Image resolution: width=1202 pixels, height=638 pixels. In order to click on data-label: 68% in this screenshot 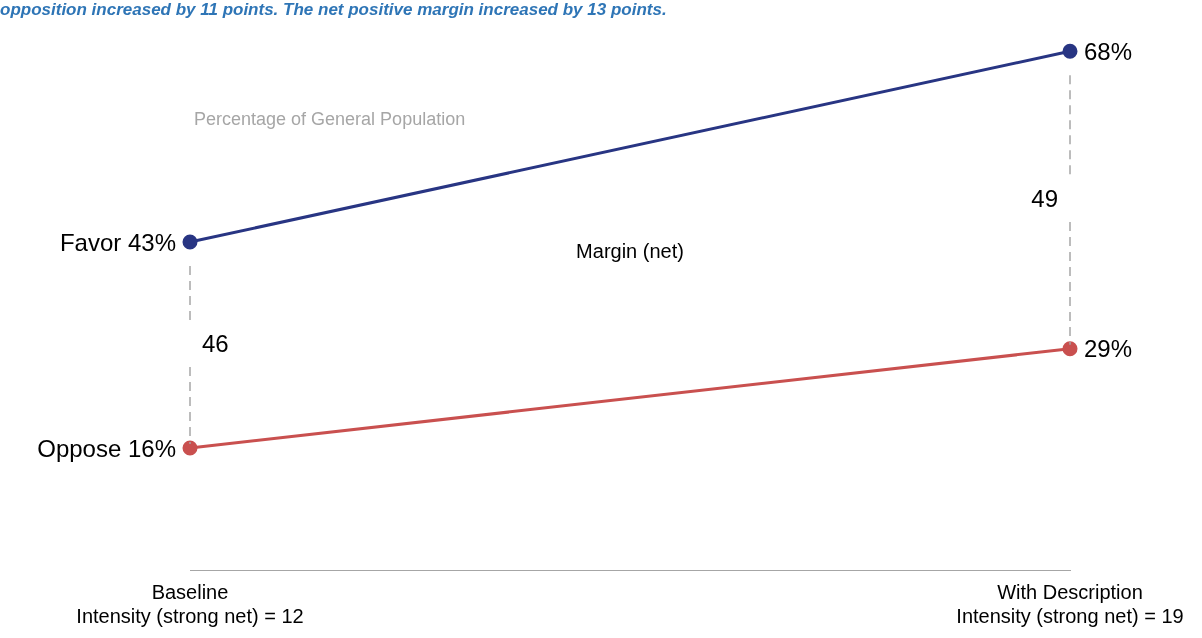, I will do `click(1108, 51)`.